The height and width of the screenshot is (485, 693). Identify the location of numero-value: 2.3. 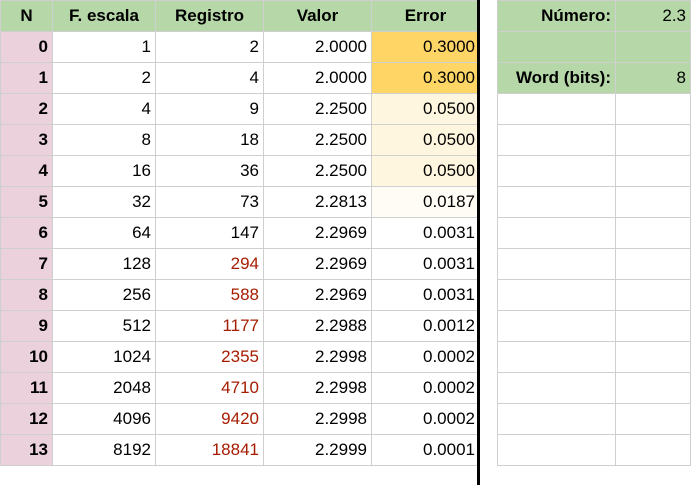
(653, 16).